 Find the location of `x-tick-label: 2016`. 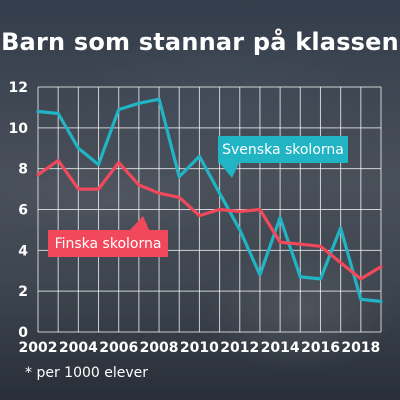

x-tick-label: 2016 is located at coordinates (320, 348).